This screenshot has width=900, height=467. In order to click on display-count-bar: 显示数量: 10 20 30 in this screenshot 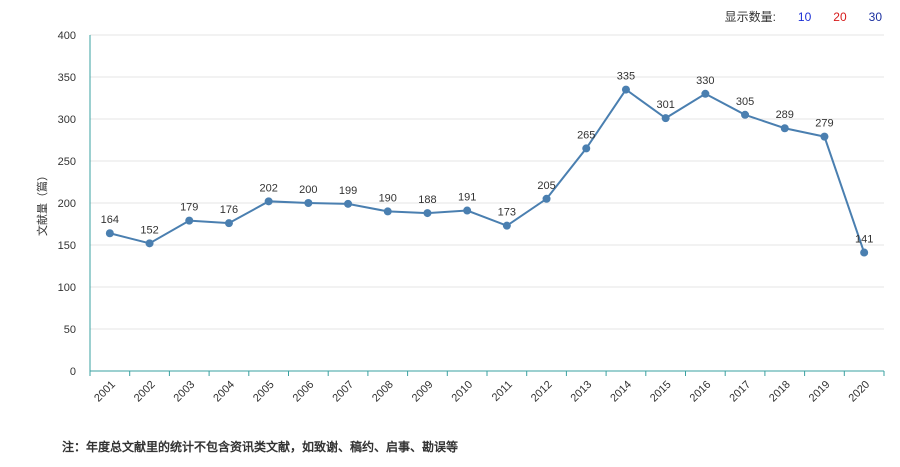, I will do `click(803, 16)`.